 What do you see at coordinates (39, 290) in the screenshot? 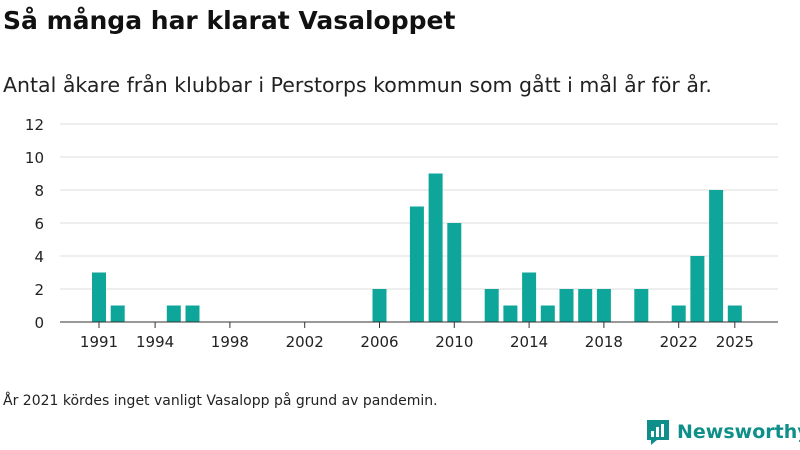
I see `y-tick-label: 2` at bounding box center [39, 290].